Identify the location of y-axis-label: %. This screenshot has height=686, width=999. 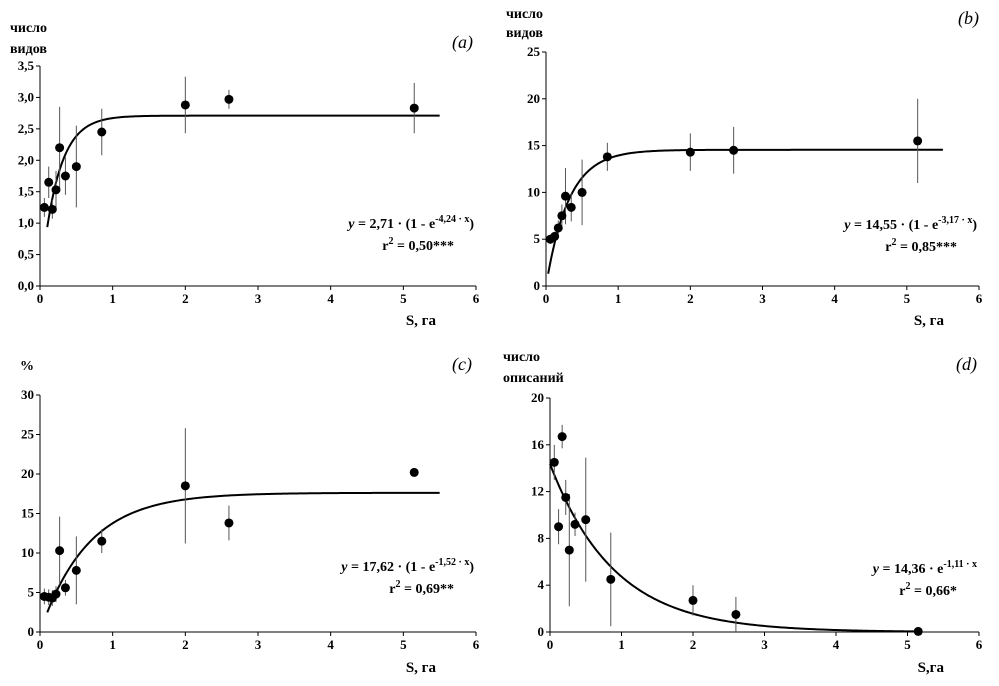
(27, 366).